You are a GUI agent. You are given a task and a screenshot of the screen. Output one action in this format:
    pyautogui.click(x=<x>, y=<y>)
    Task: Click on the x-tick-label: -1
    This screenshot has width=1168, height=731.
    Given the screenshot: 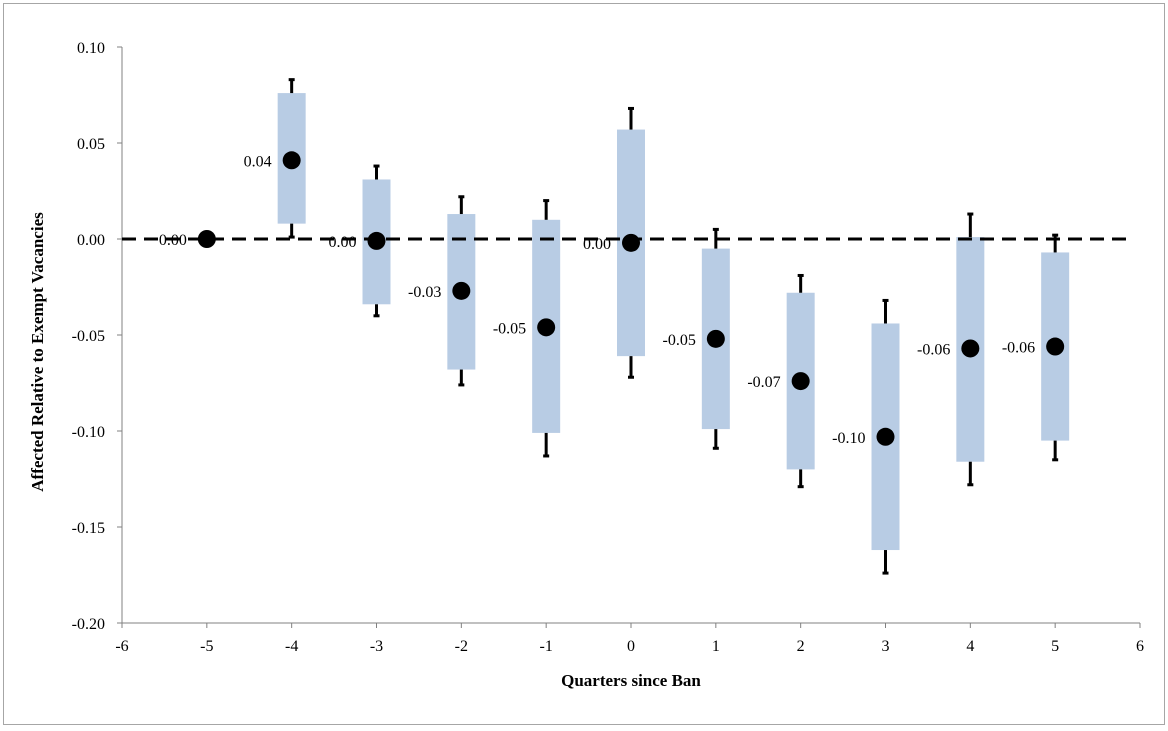 What is the action you would take?
    pyautogui.click(x=546, y=646)
    